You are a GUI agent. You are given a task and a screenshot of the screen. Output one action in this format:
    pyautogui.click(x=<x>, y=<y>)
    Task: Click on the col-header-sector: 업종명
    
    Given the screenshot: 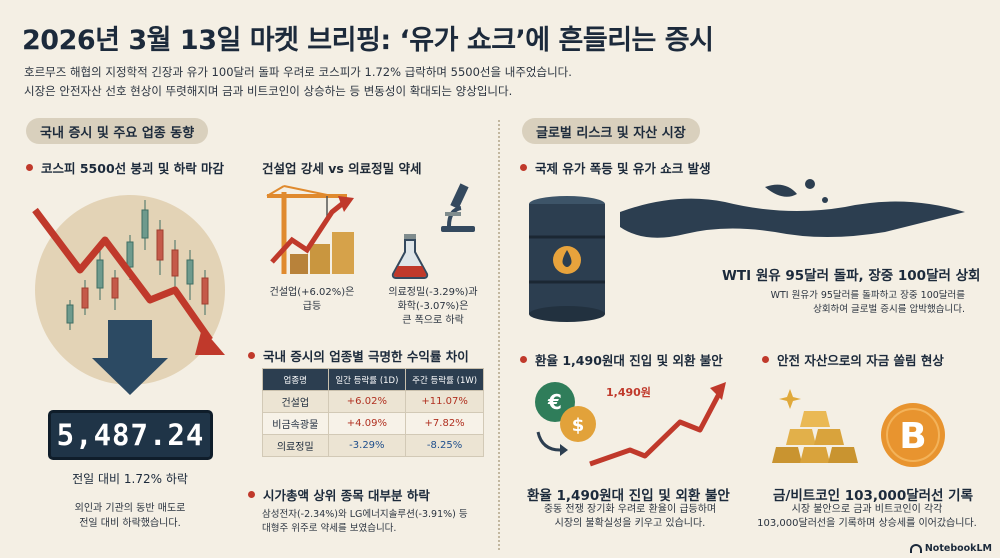 What is the action you would take?
    pyautogui.click(x=295, y=379)
    